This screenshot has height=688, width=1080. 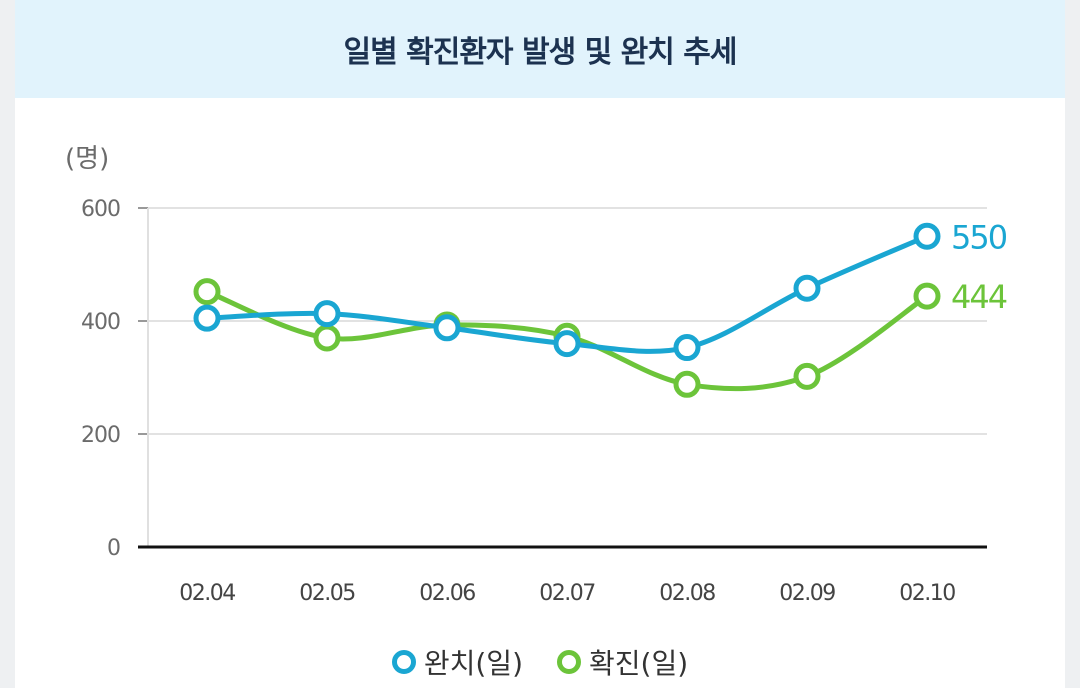 What do you see at coordinates (807, 288) in the screenshot?
I see `data-point-recovered-02.09` at bounding box center [807, 288].